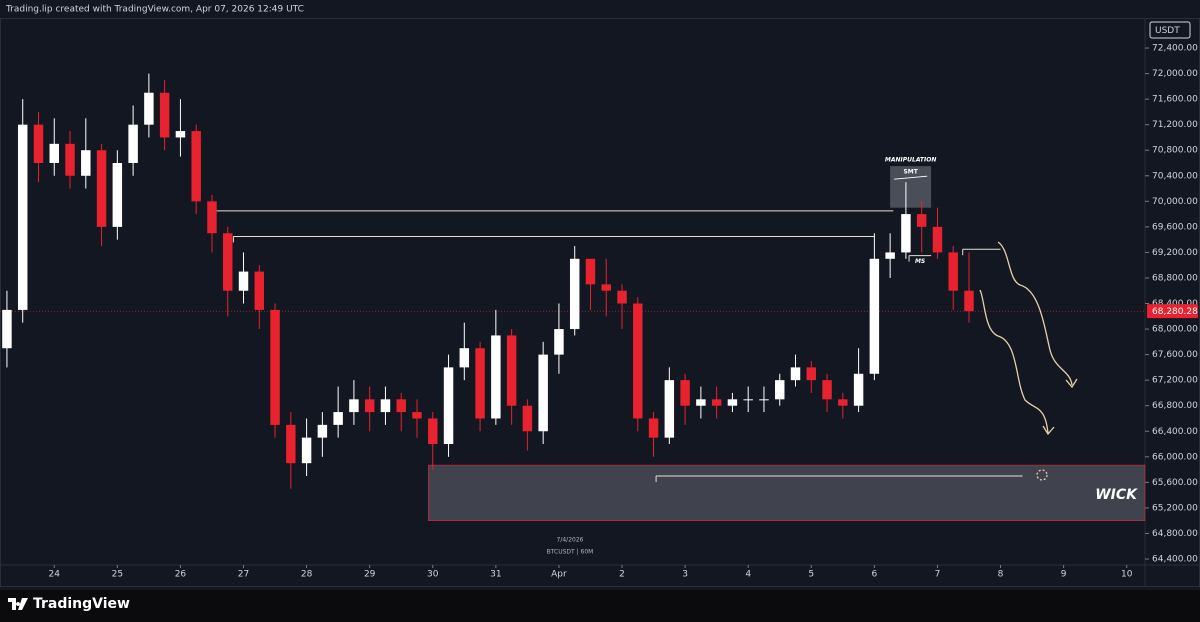  I want to click on box-sublabel: SMT, so click(910, 172).